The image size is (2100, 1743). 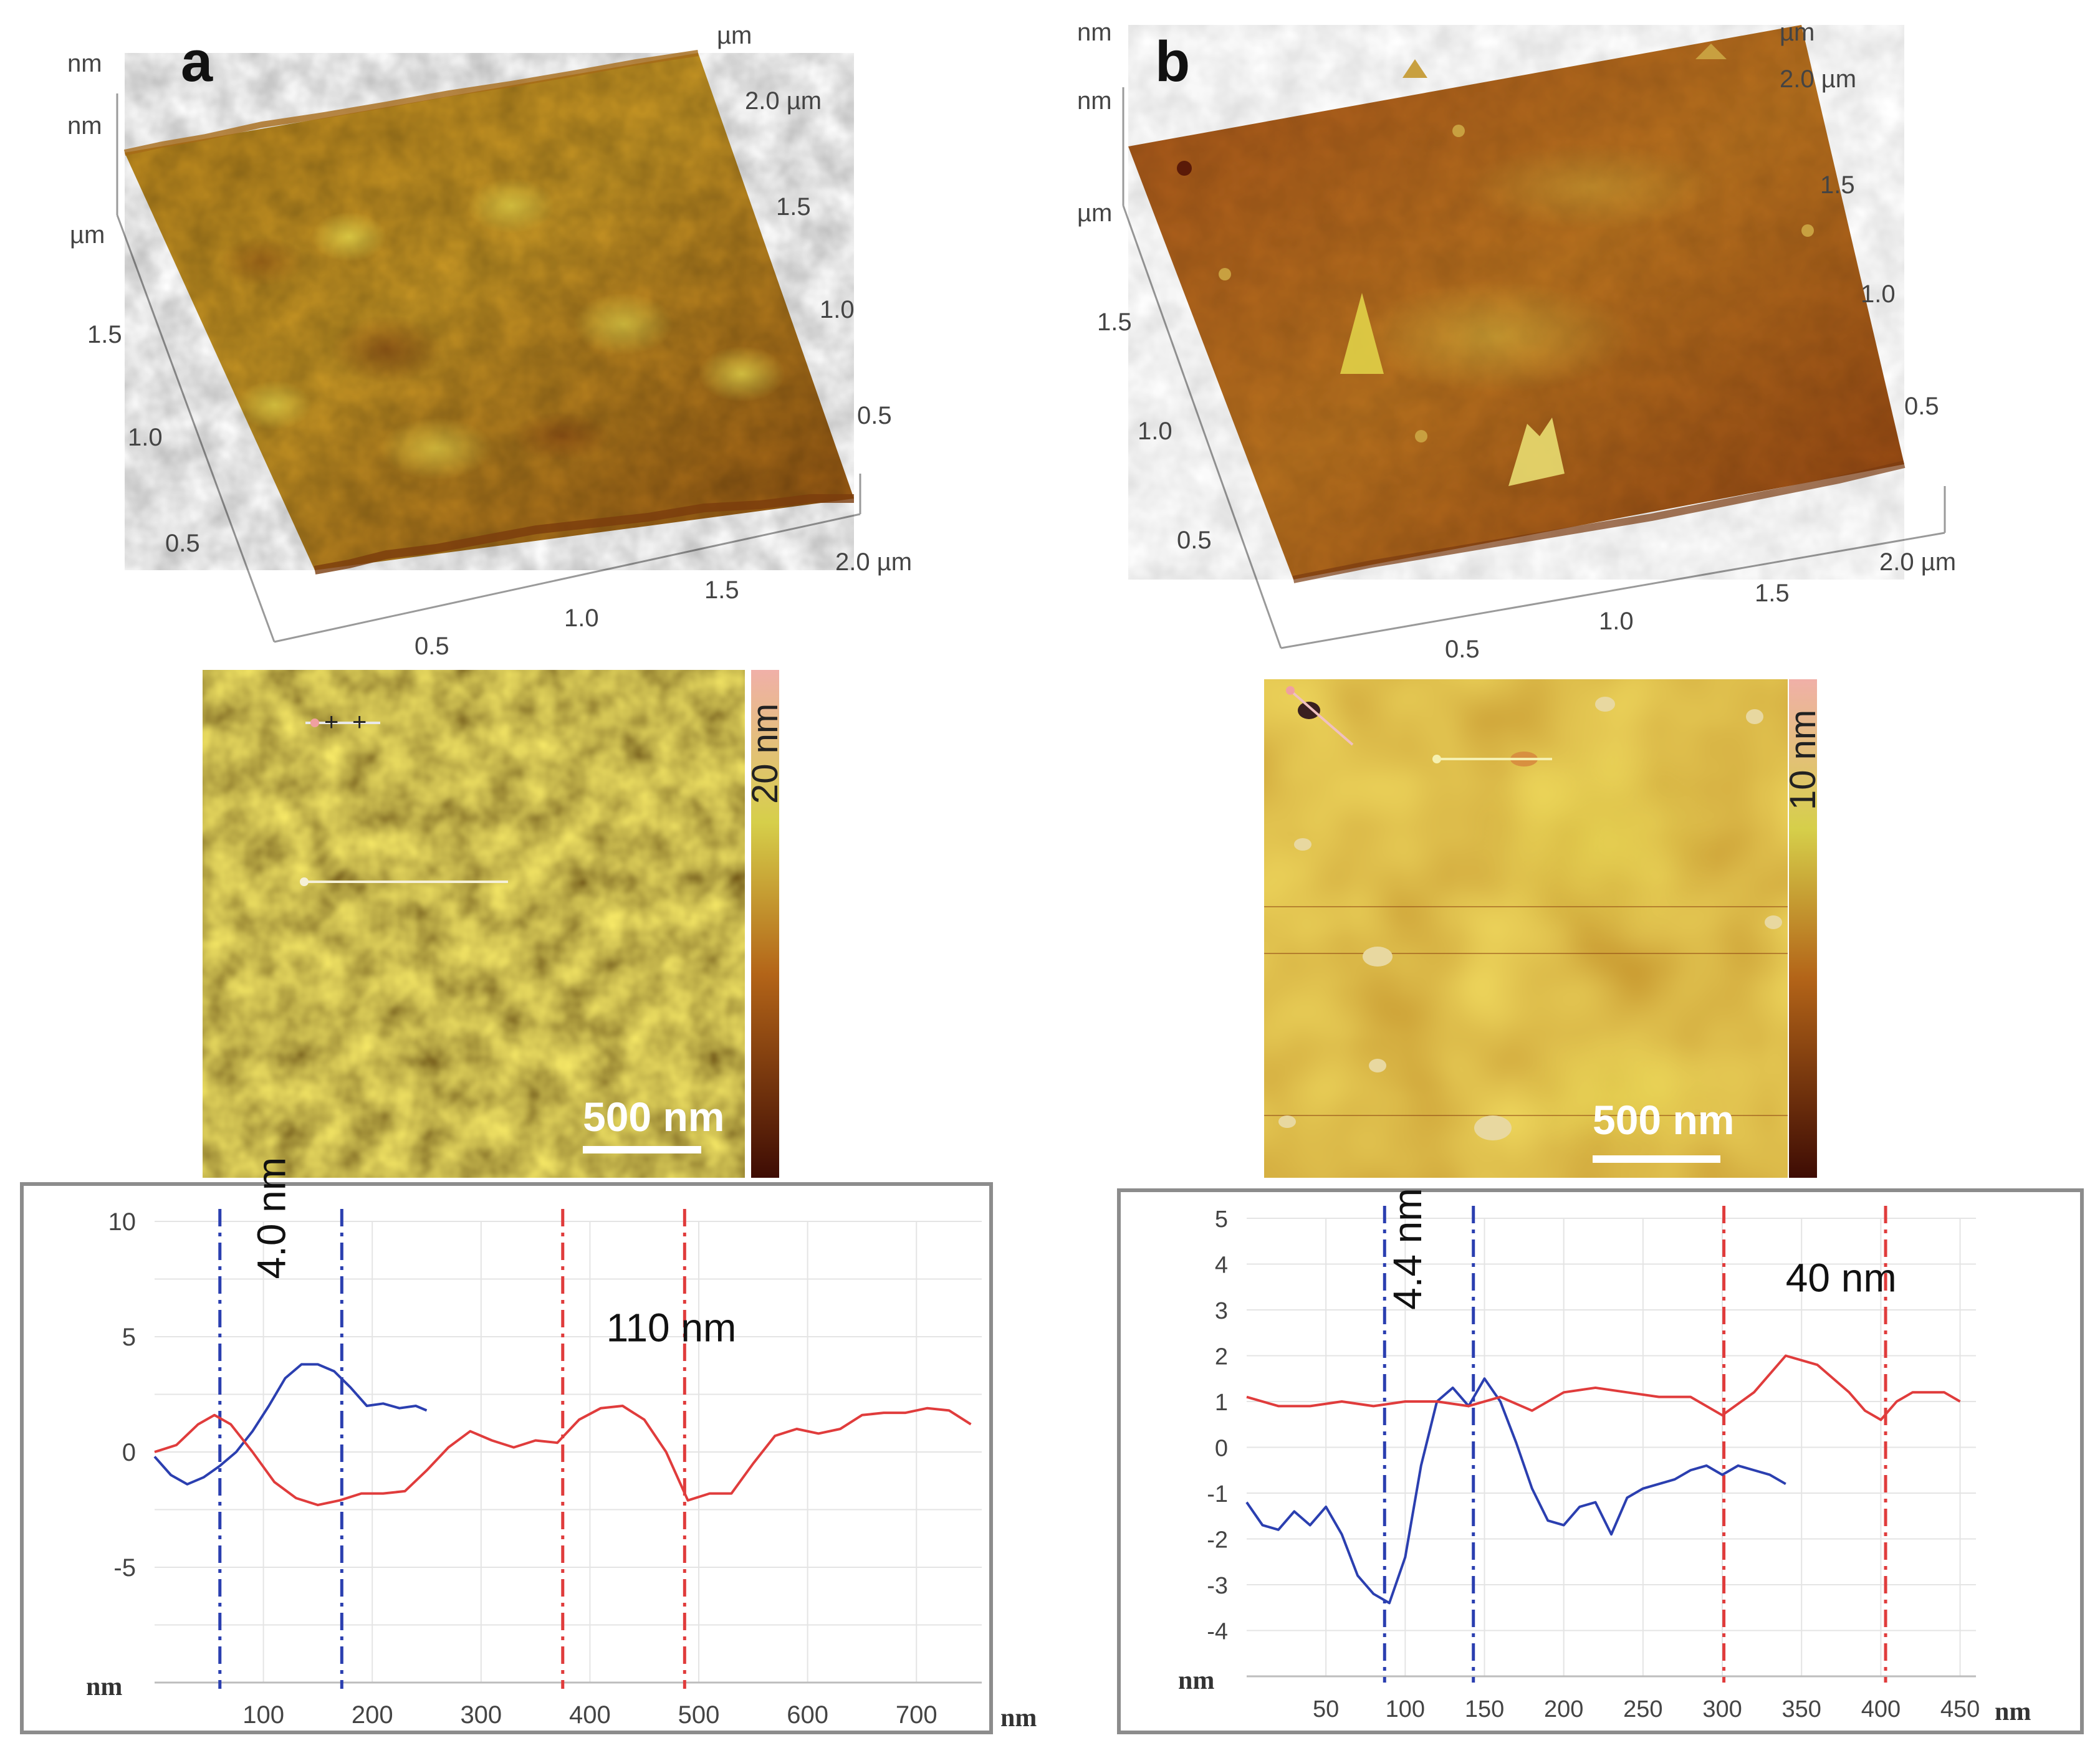 I want to click on panel-a-right-tick-4: 0.5, so click(x=875, y=415).